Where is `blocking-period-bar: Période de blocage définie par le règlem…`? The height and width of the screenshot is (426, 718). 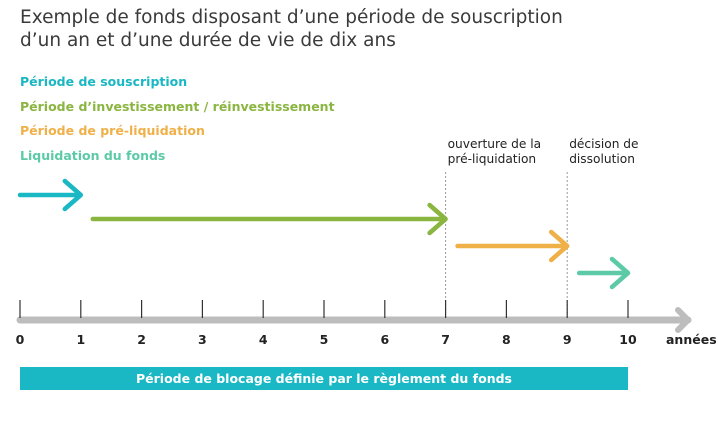 blocking-period-bar: Période de blocage définie par le règlem… is located at coordinates (324, 378).